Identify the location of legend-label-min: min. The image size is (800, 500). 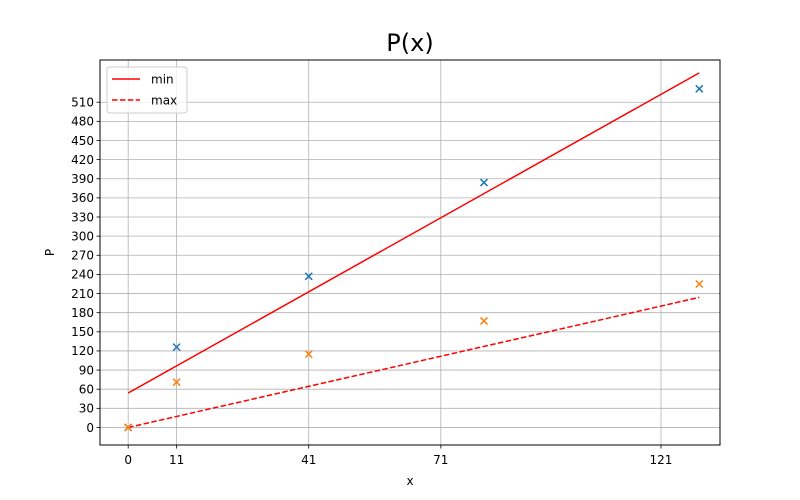
(162, 79).